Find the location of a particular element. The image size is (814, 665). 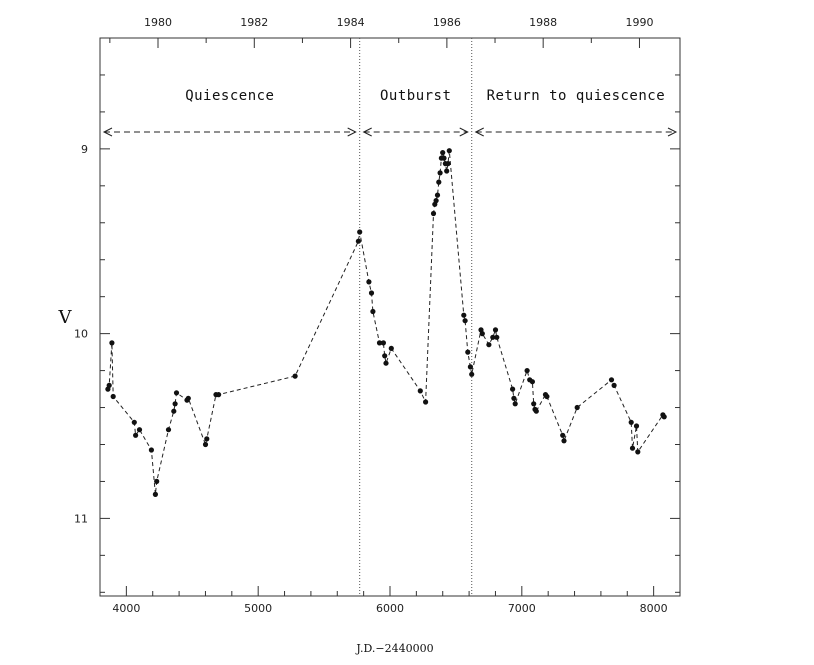

top-year-tick-labels: 1980 1982 1984 1986 1988 1990 is located at coordinates (398, 22).